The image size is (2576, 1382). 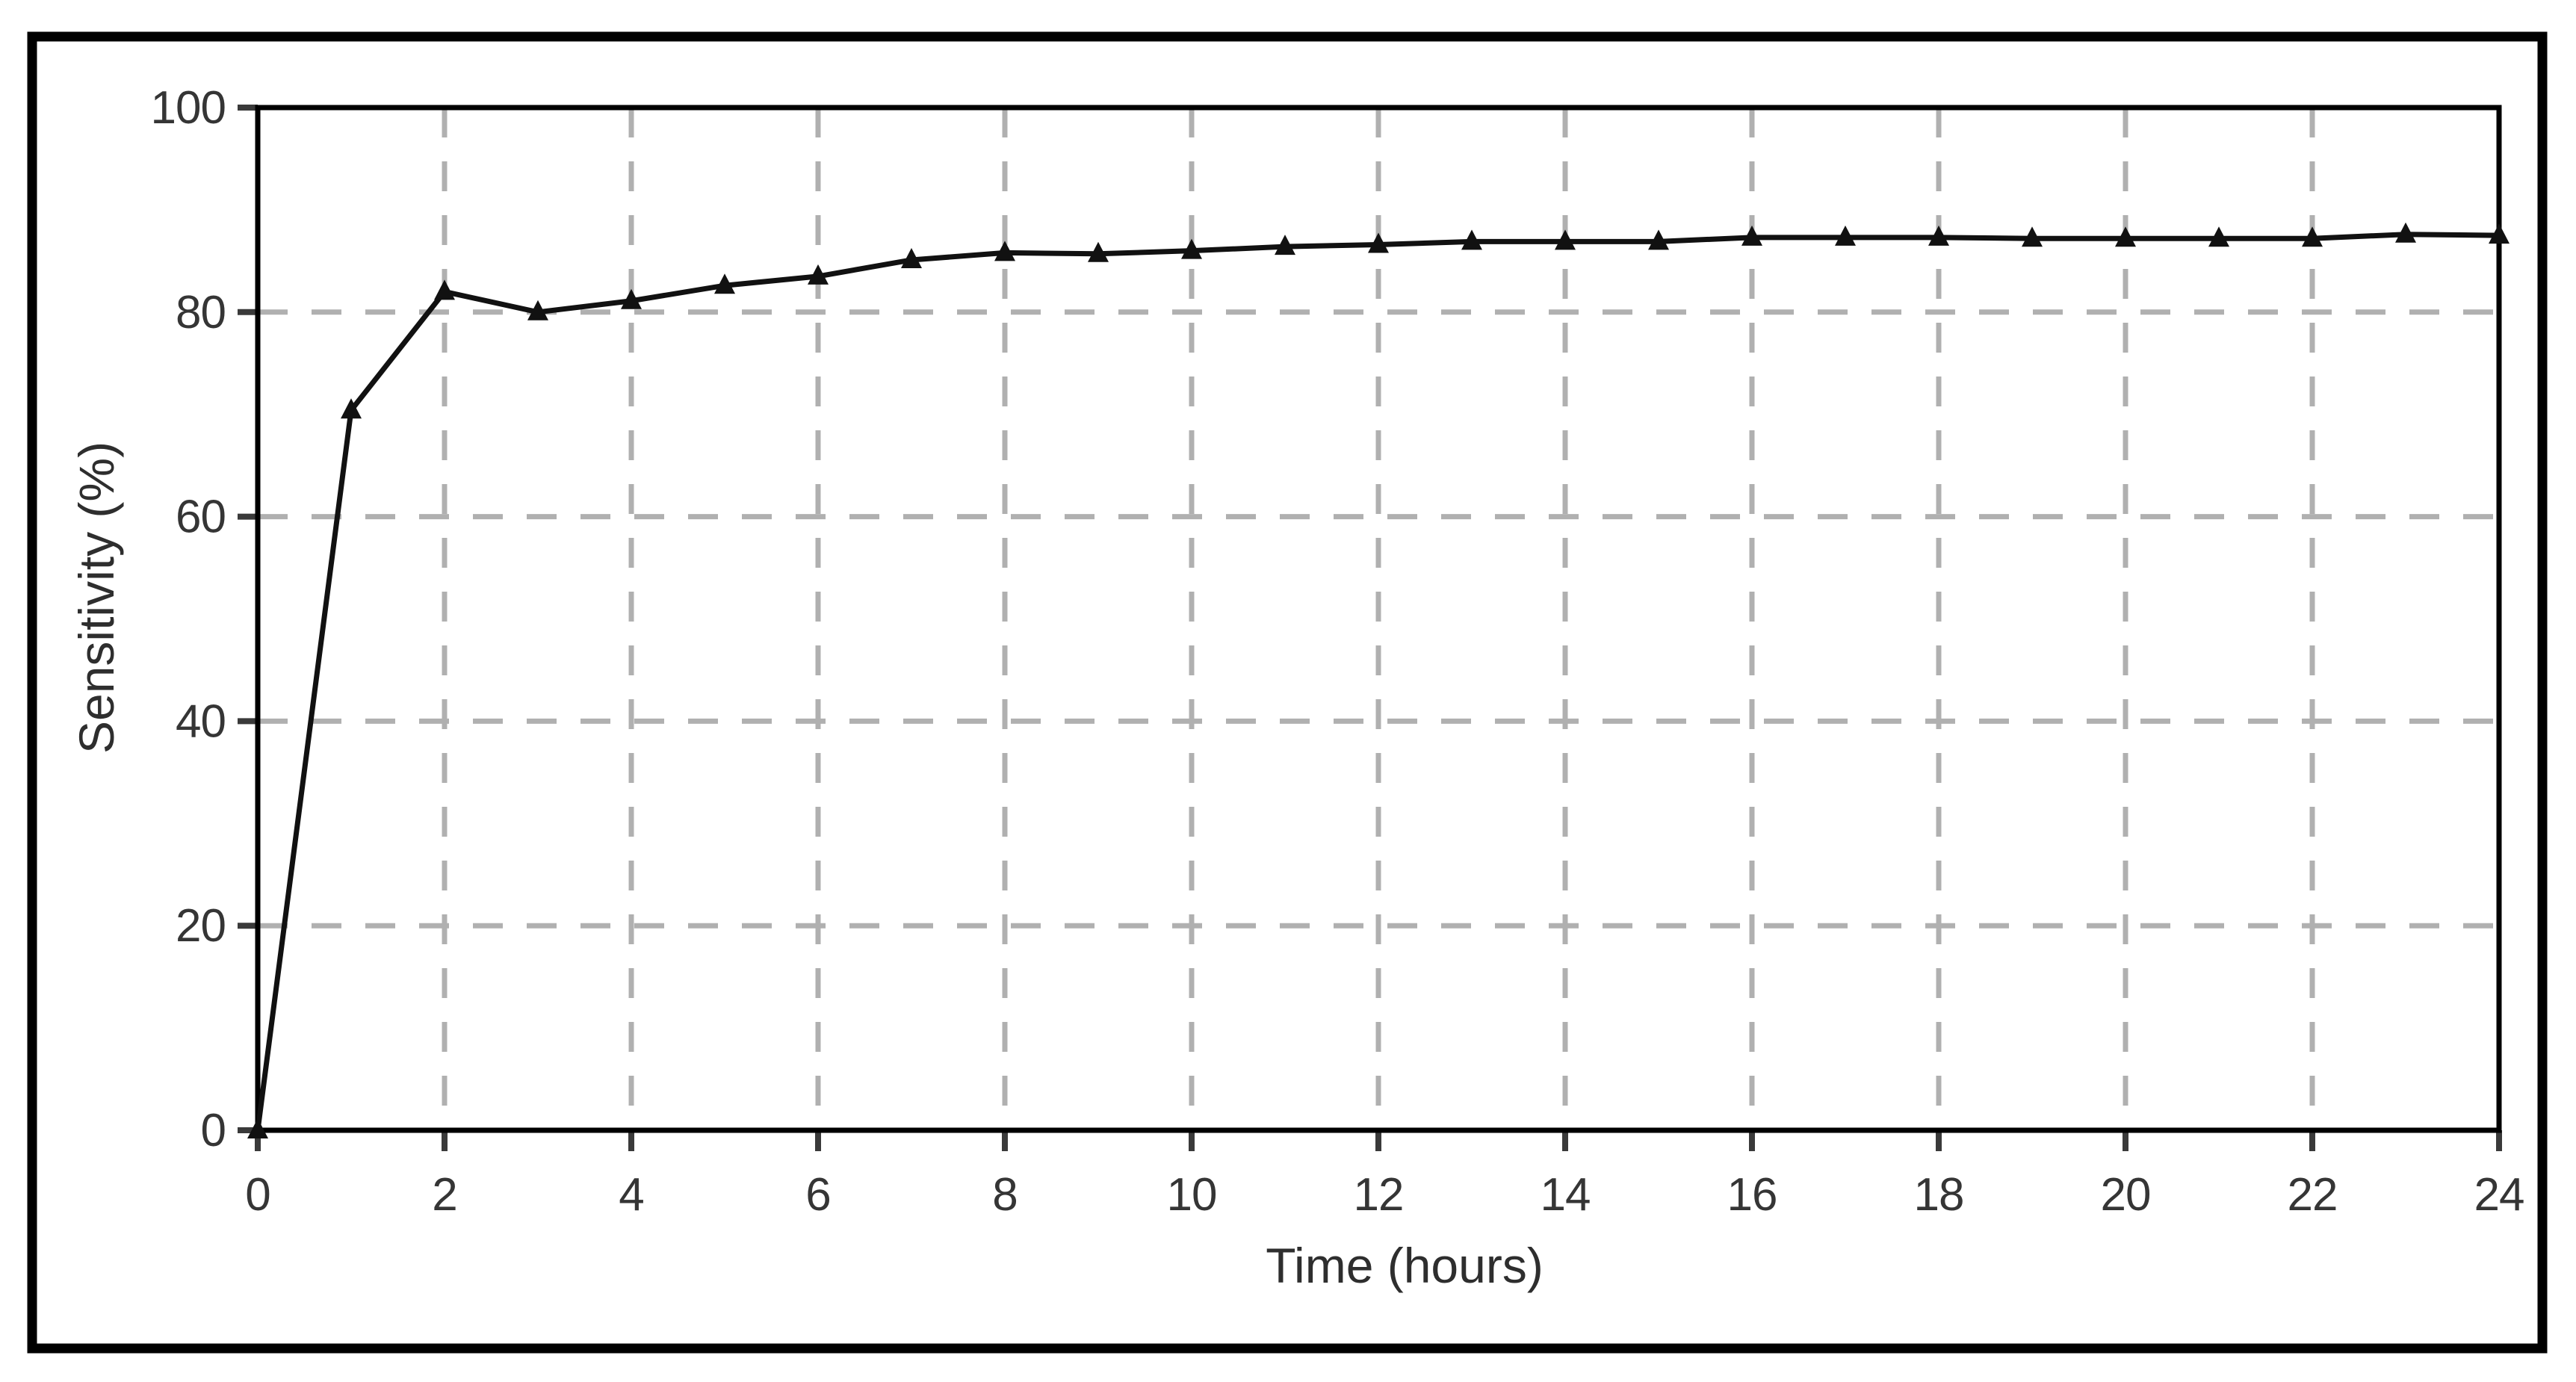 I want to click on x-axis-title: Time (hours), so click(x=1405, y=1265).